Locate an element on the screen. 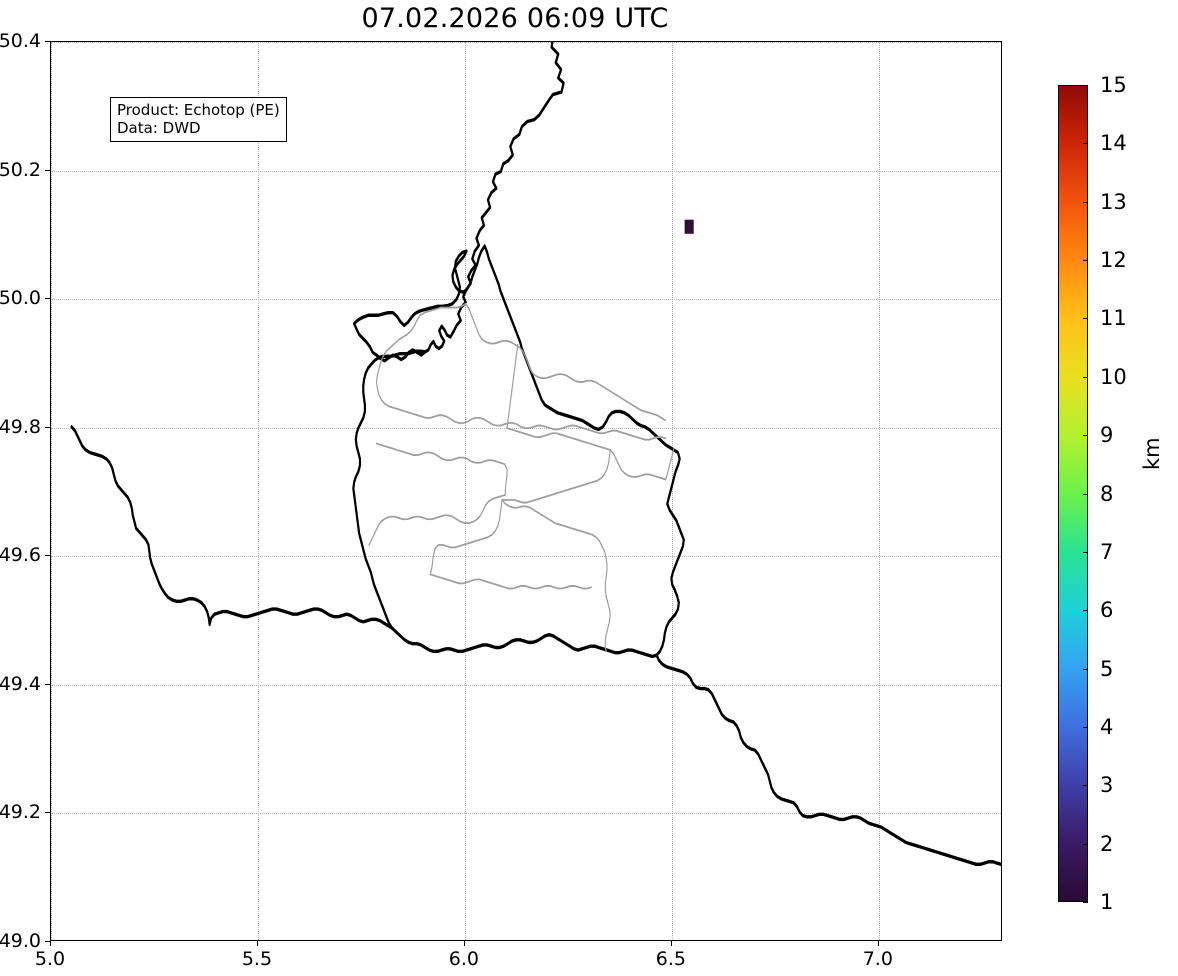 The image size is (1178, 976). colorbar-tick-label: 3 is located at coordinates (1107, 785).